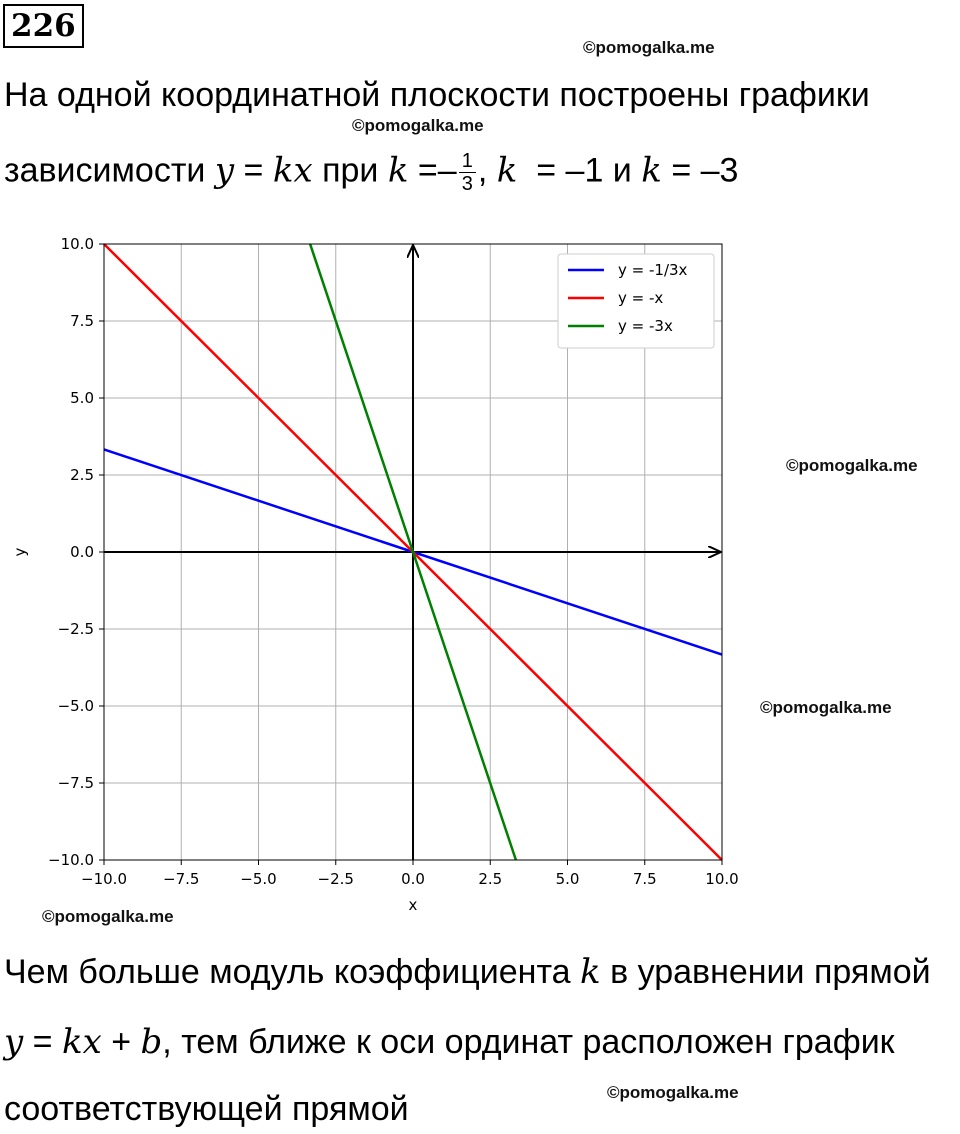 This screenshot has height=1134, width=960. I want to click on conclusion-text: в уравнении прямой, so click(770, 972).